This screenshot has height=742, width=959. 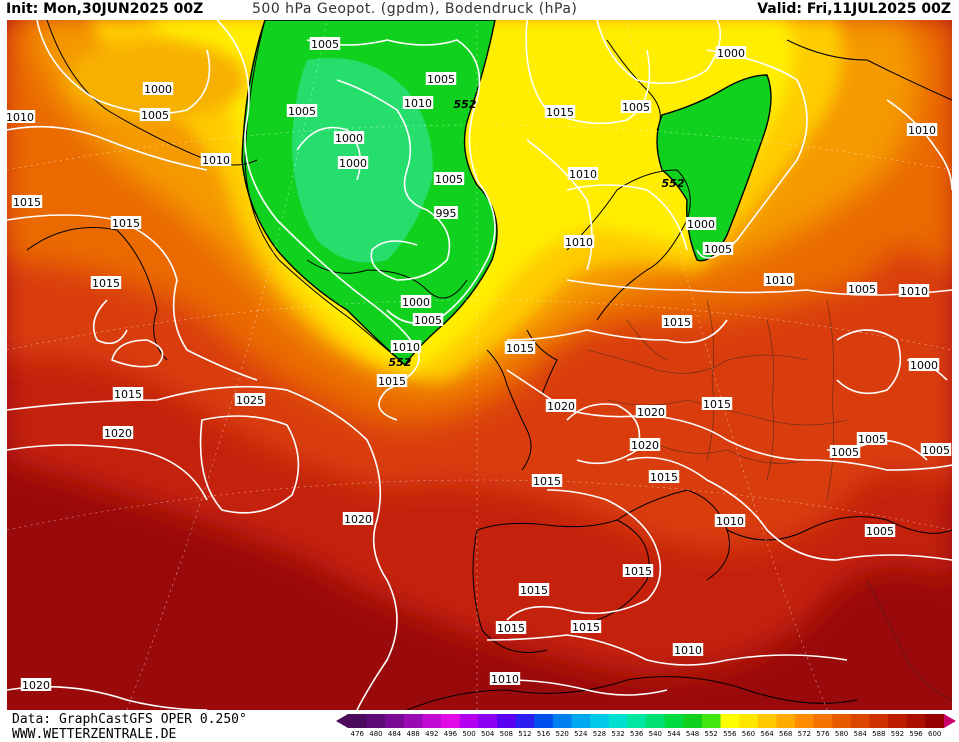 What do you see at coordinates (400, 362) in the screenshot?
I see `geopotential-label: 552` at bounding box center [400, 362].